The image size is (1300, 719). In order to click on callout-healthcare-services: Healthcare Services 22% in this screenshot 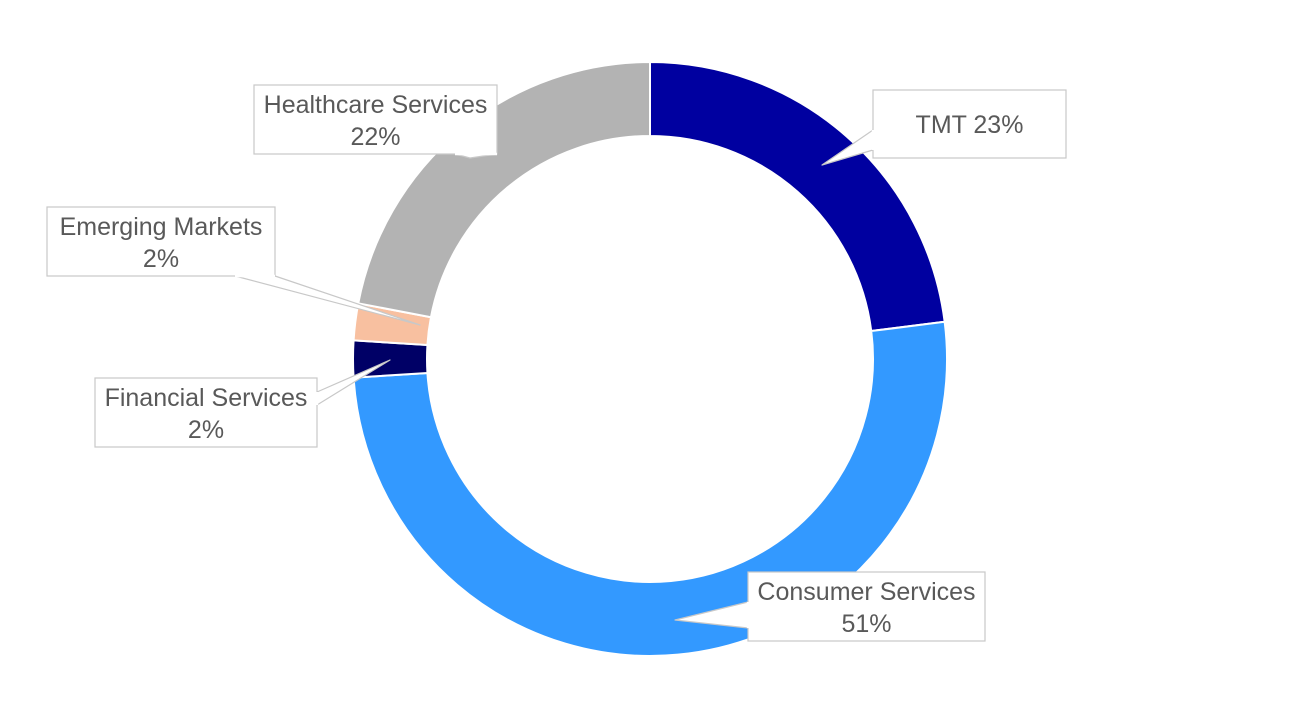, I will do `click(375, 121)`.